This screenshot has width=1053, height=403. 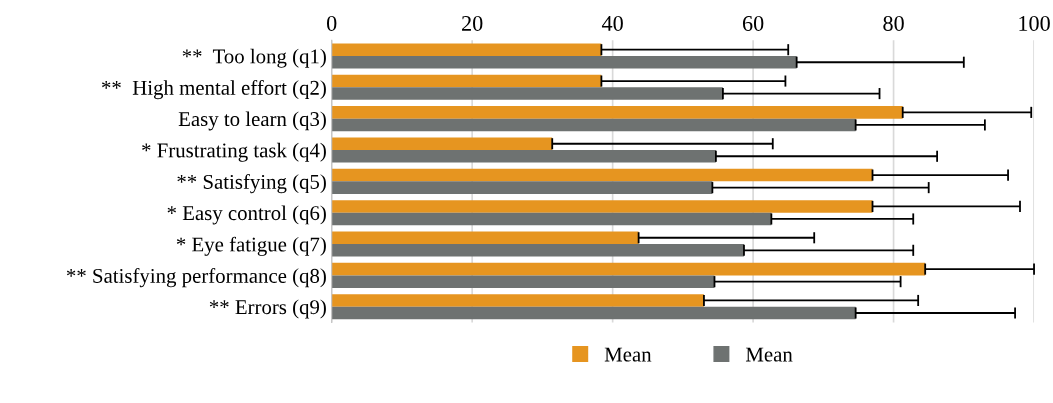 What do you see at coordinates (331, 23) in the screenshot?
I see `x-tick-label: 0` at bounding box center [331, 23].